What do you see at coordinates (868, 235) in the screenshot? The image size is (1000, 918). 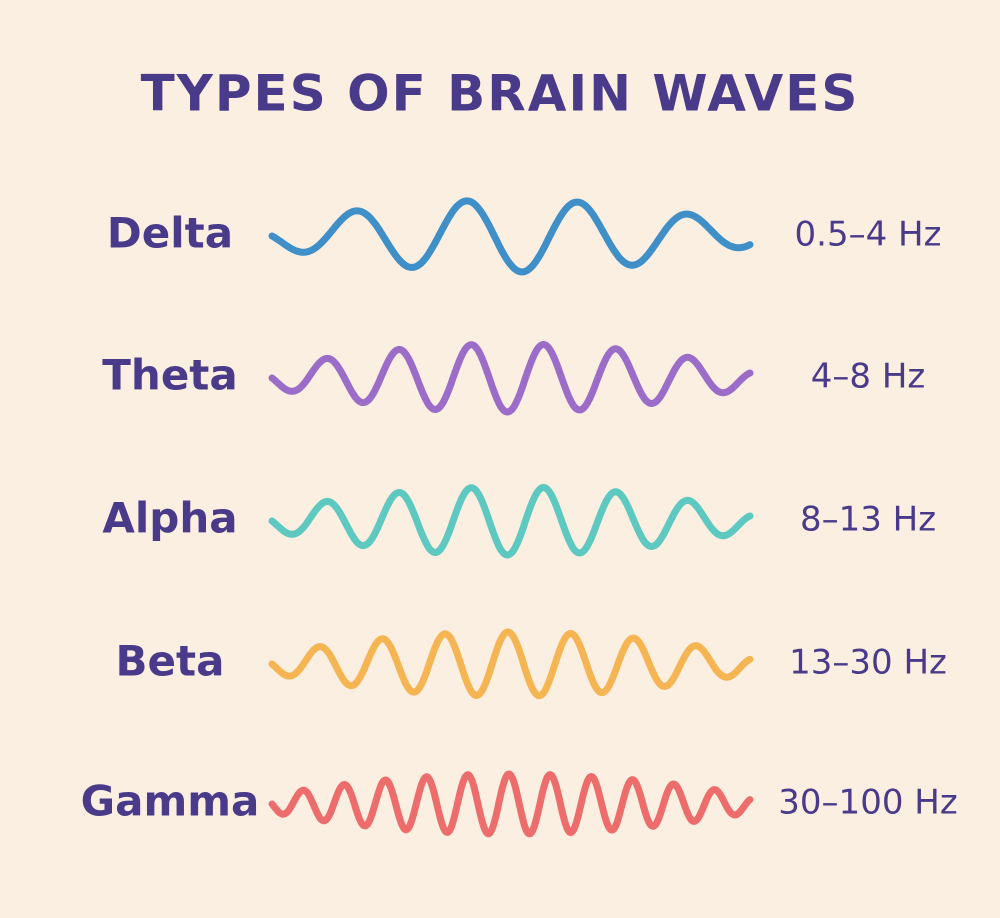 I see `wave-range: 0.5–4 Hz` at bounding box center [868, 235].